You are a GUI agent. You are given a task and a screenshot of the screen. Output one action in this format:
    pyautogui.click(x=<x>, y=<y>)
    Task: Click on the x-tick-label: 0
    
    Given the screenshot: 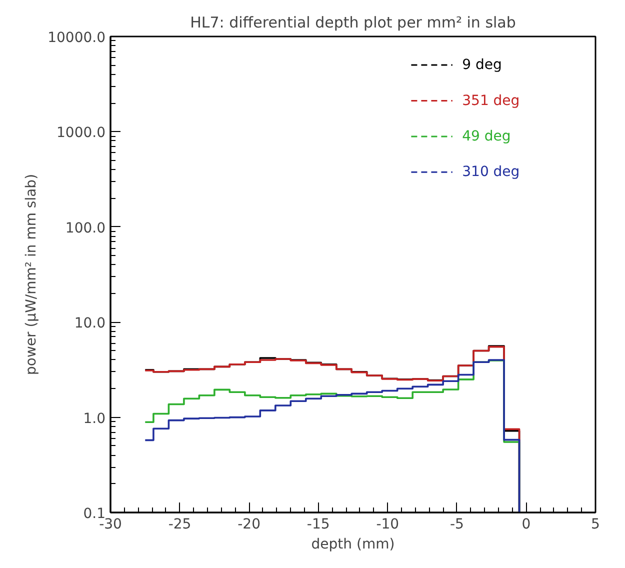 What is the action you would take?
    pyautogui.click(x=526, y=524)
    